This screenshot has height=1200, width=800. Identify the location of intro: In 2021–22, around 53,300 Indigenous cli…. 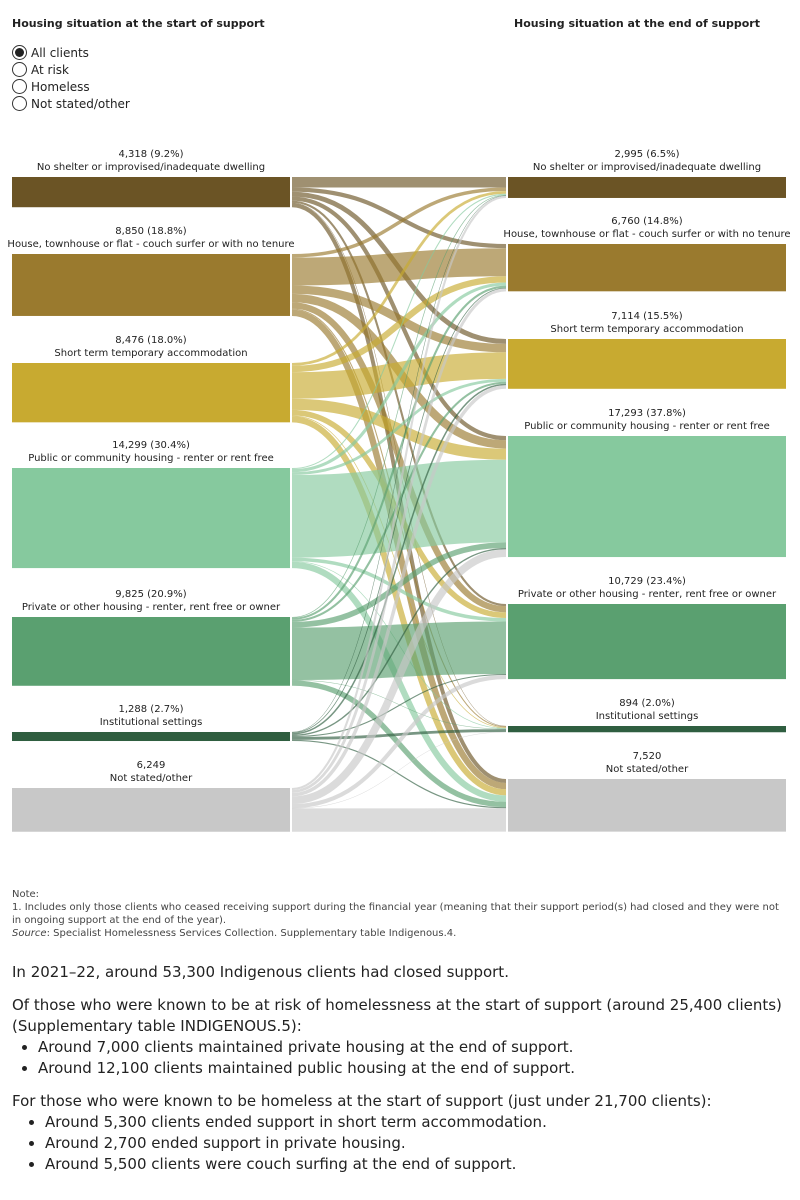
(260, 972).